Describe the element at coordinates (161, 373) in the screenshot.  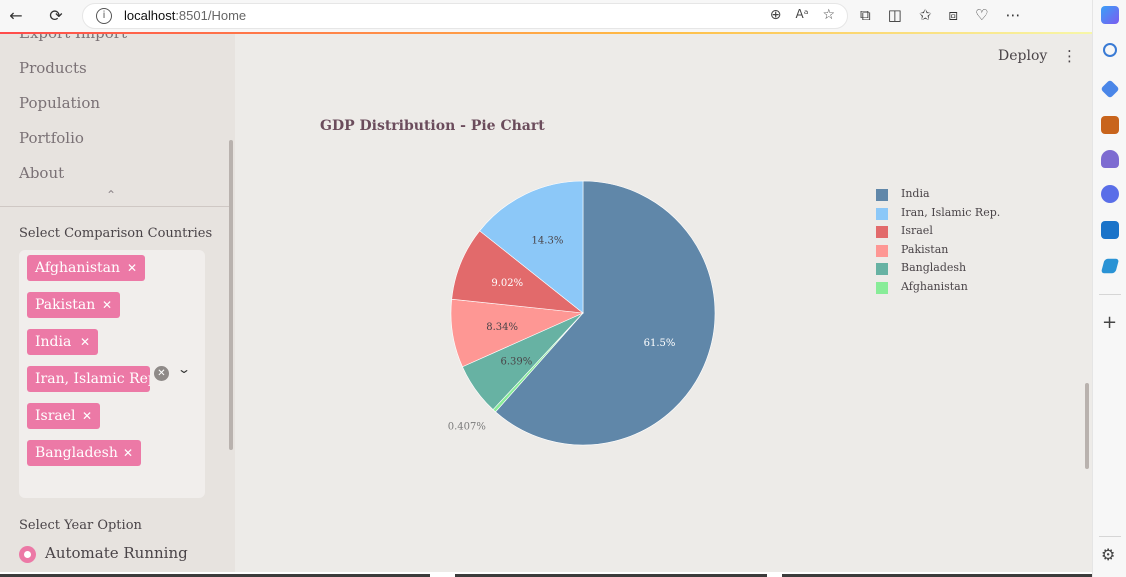
I see `clear-all-icon: ✕` at that location.